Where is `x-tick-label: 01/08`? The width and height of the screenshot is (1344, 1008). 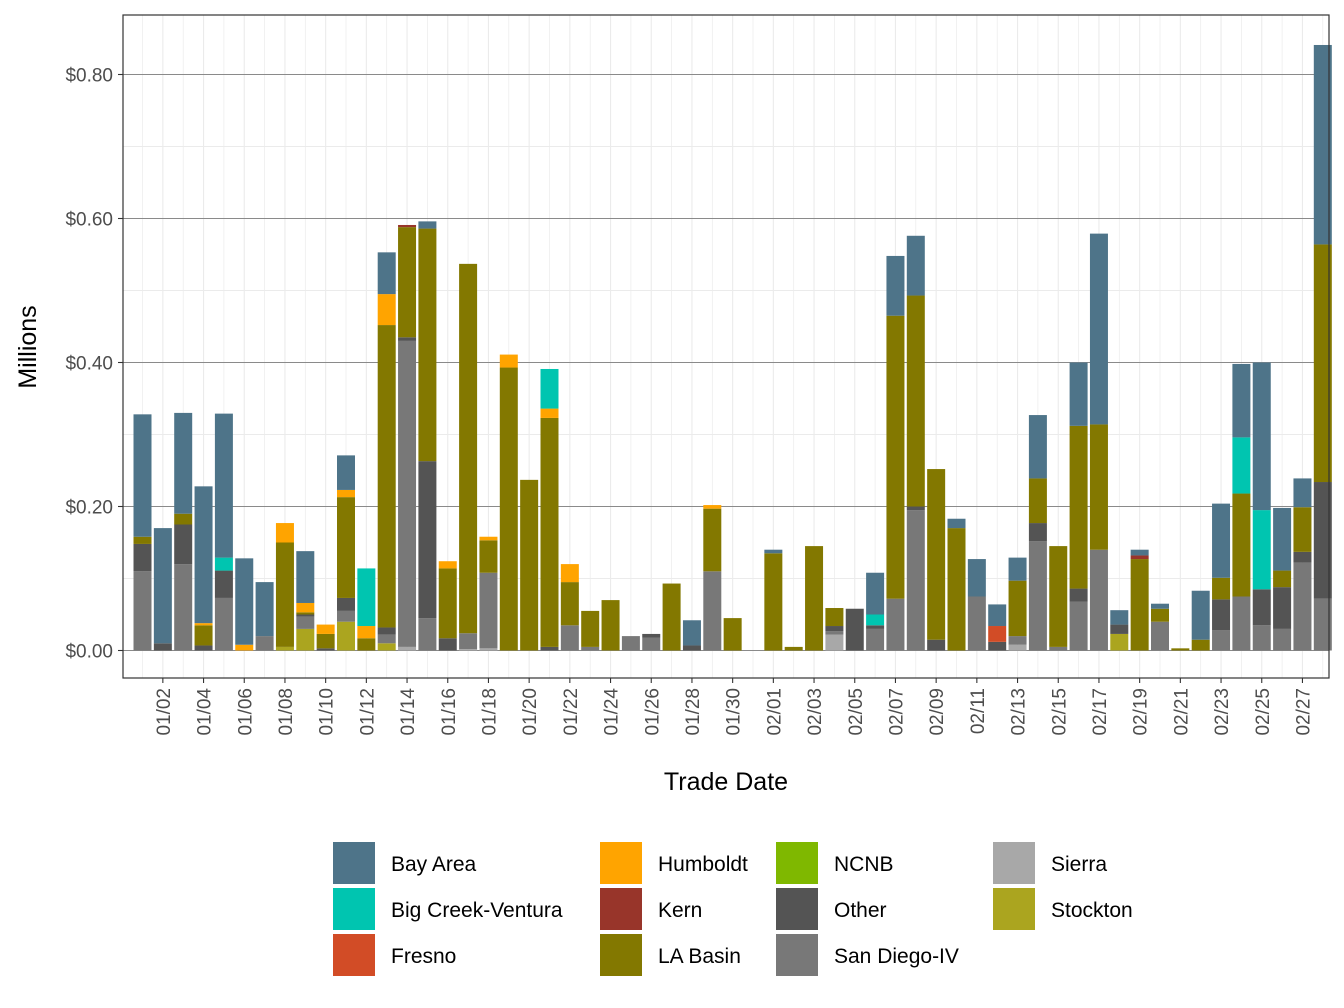
x-tick-label: 01/08 is located at coordinates (286, 712).